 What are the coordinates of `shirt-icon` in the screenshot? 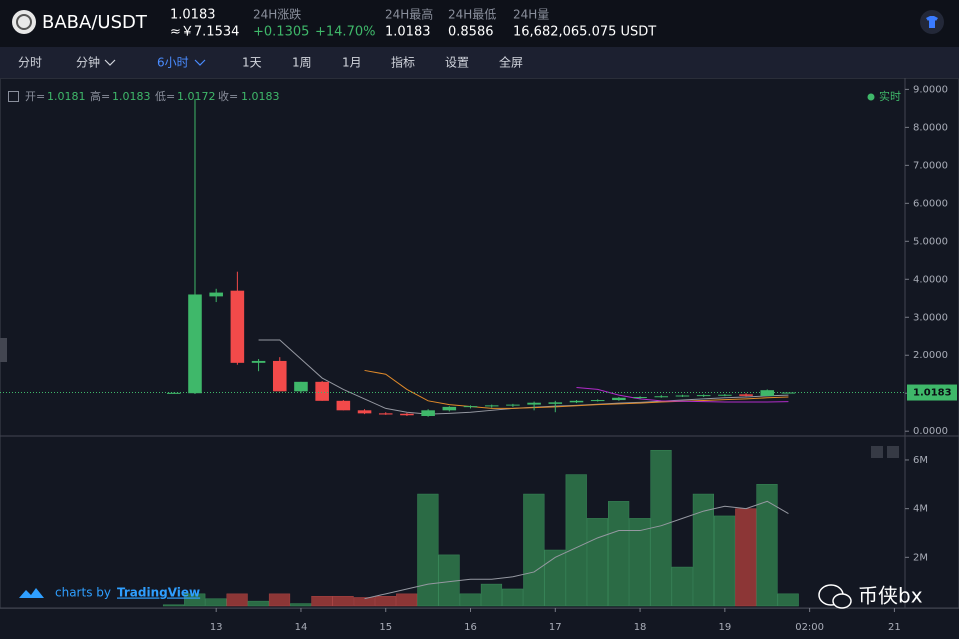 It's located at (932, 22).